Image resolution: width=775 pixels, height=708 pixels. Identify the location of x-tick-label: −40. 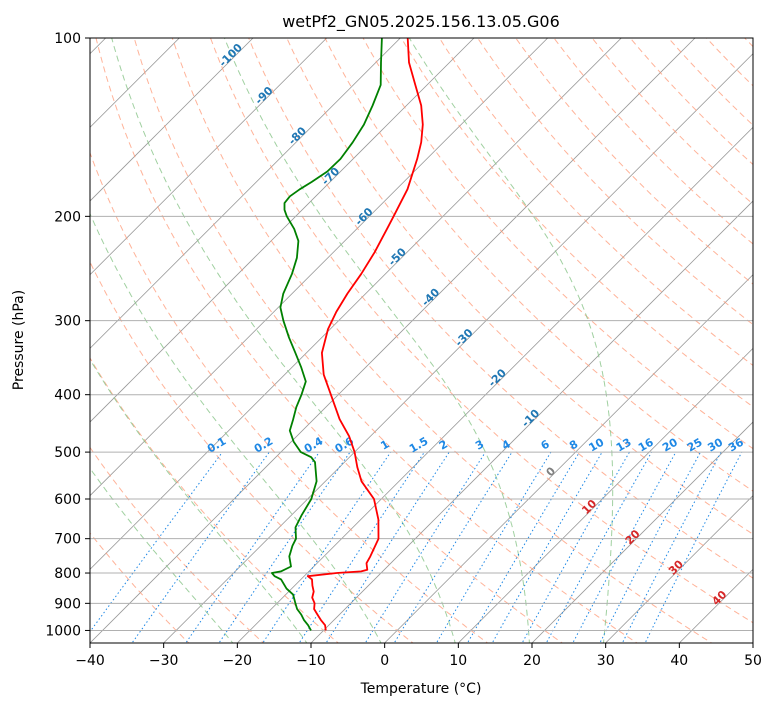
(90, 661).